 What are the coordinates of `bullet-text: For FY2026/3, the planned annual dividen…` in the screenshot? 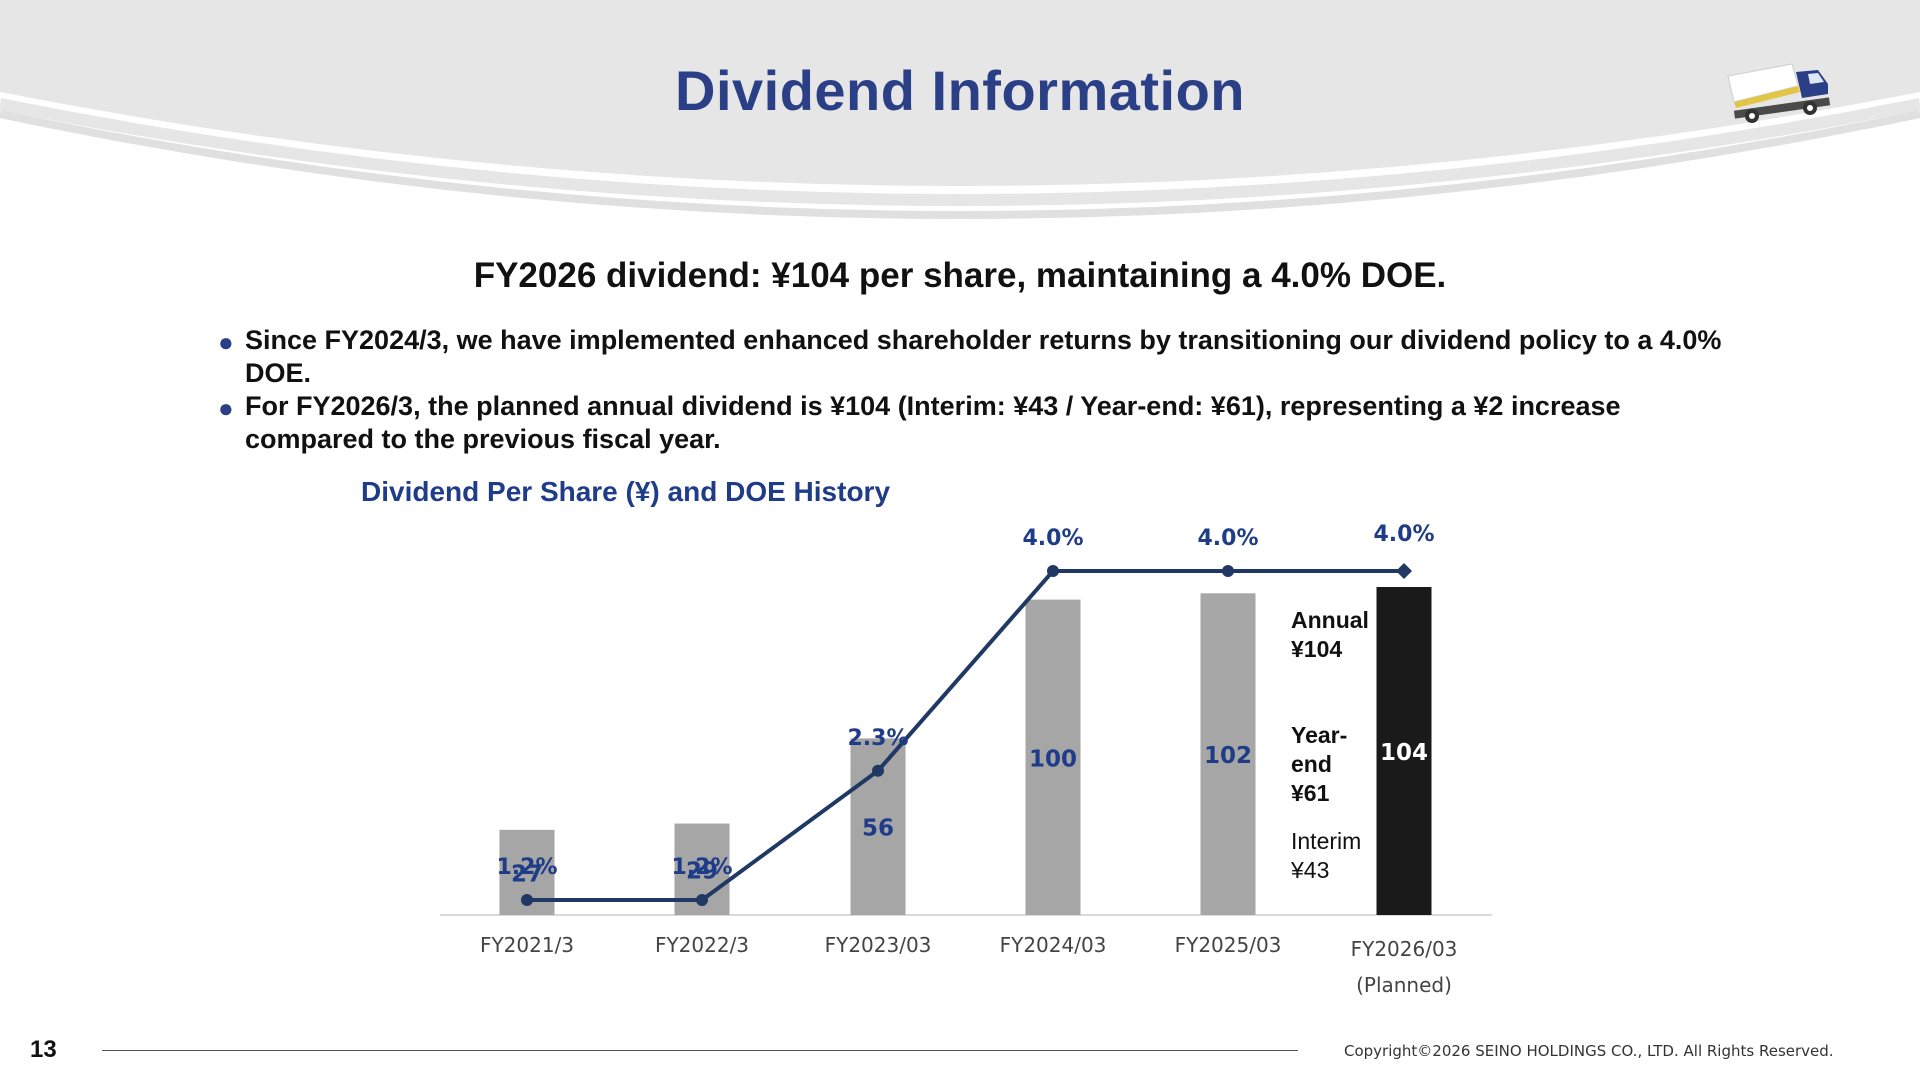 It's located at (933, 422).